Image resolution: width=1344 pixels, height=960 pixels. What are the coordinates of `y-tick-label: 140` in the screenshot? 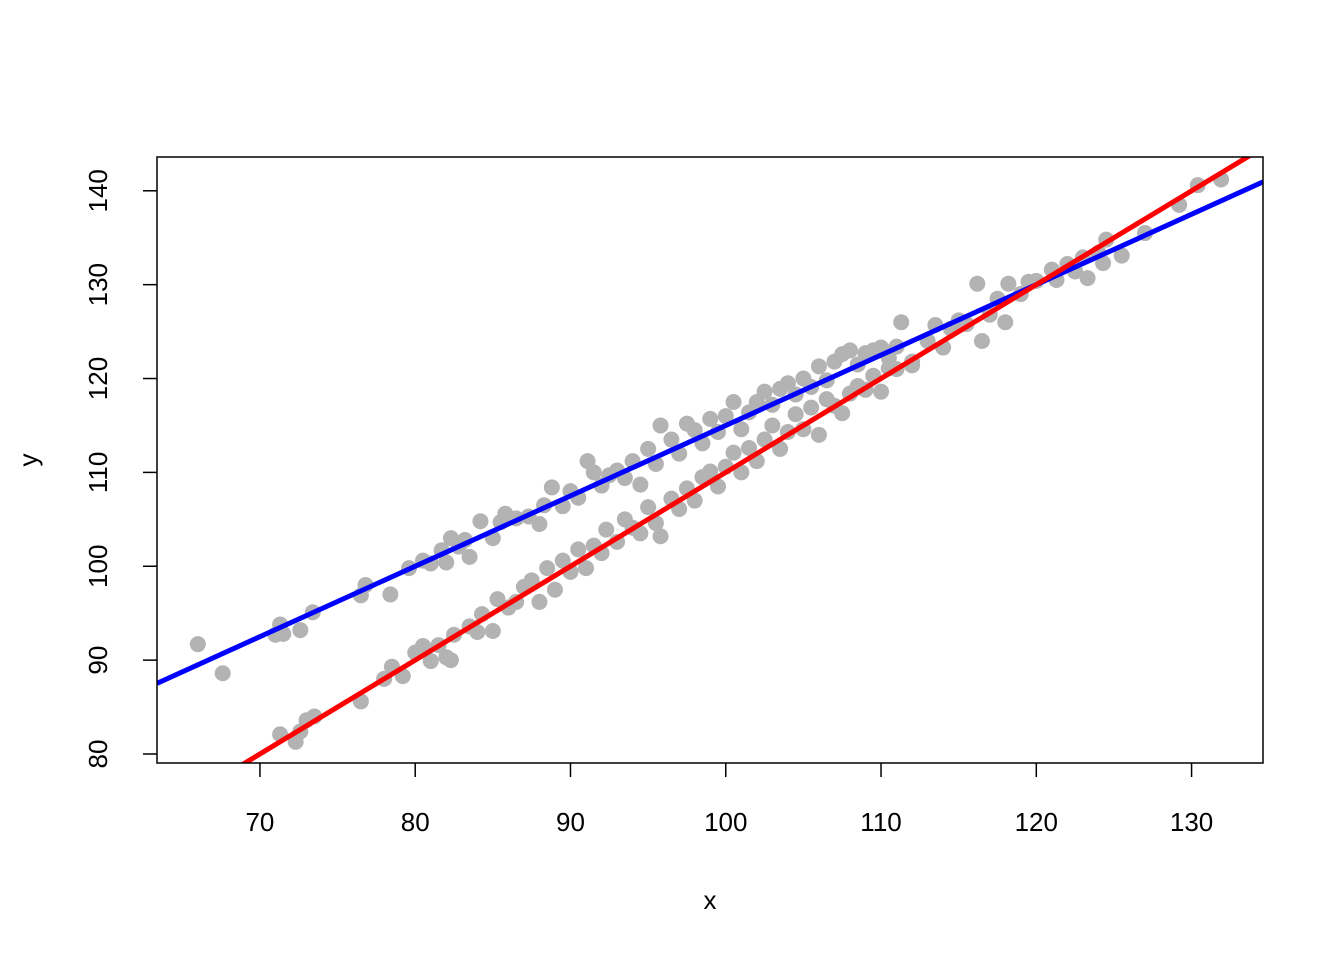 It's located at (98, 190).